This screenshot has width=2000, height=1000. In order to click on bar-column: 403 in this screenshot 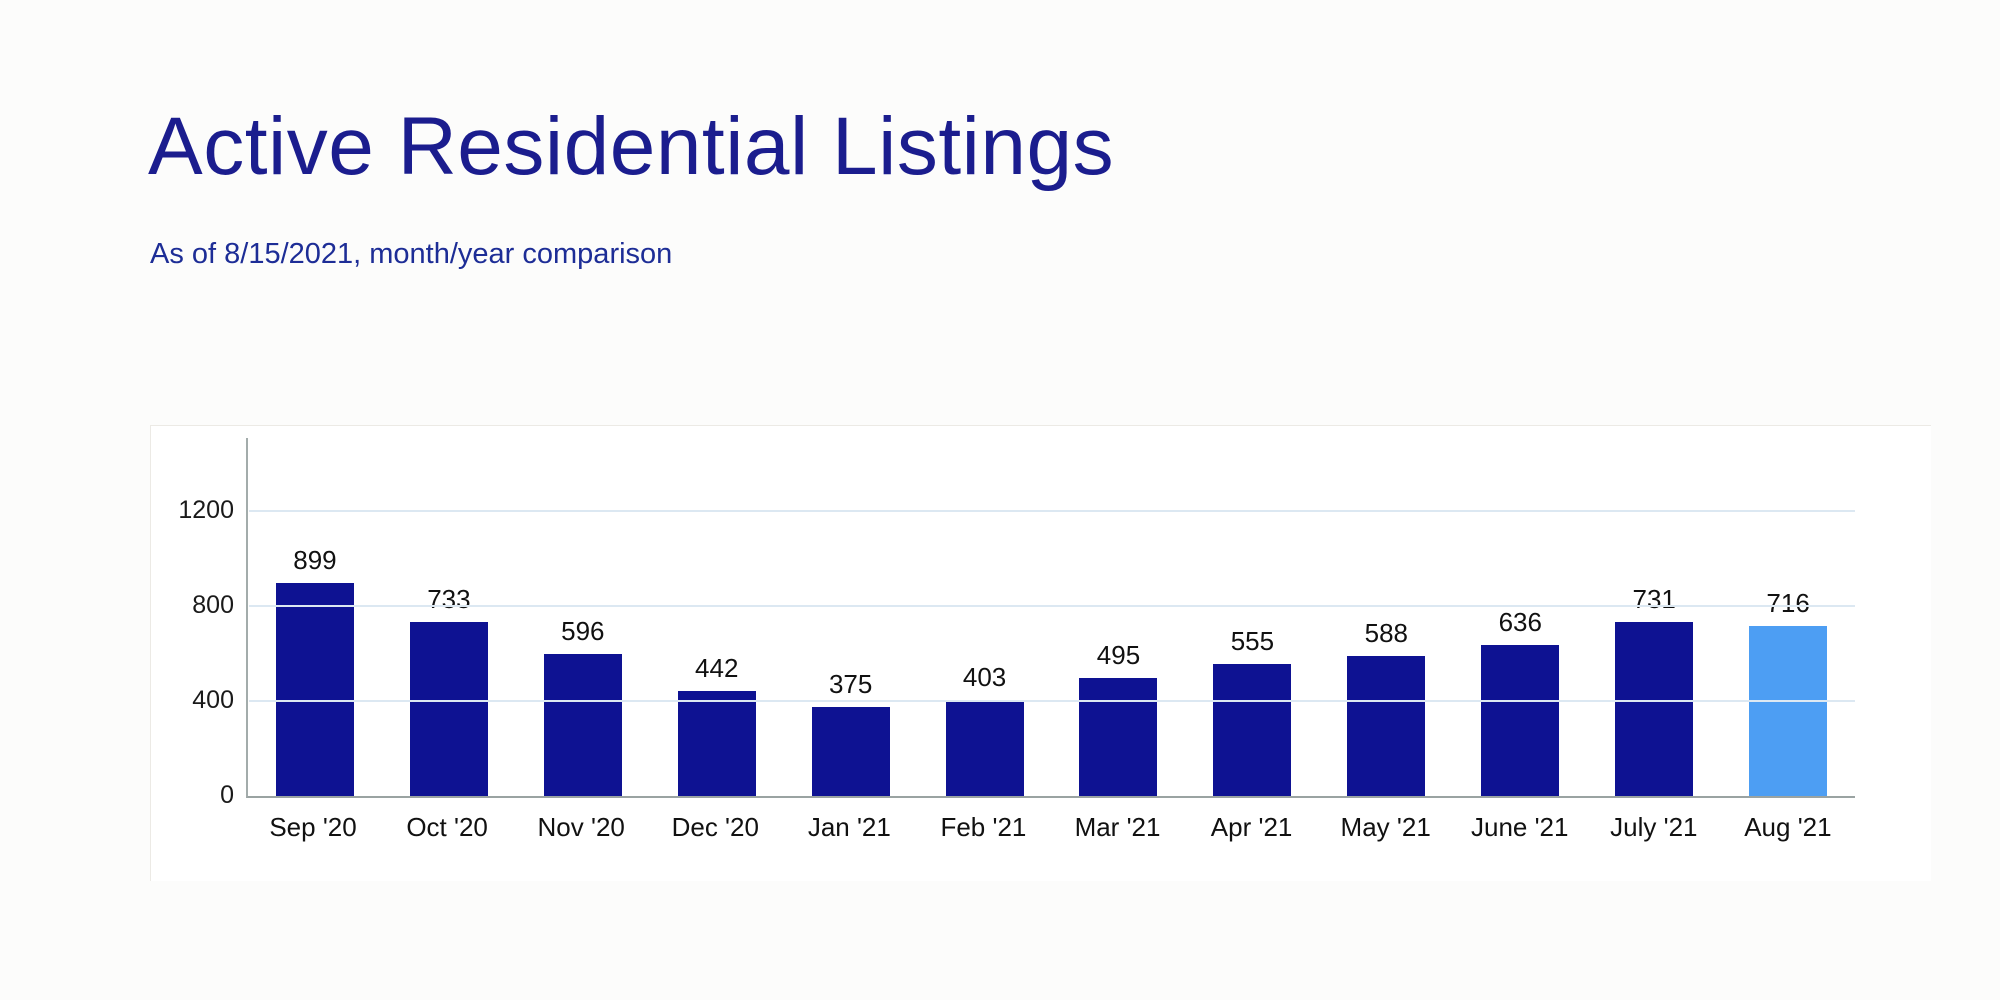, I will do `click(985, 617)`.